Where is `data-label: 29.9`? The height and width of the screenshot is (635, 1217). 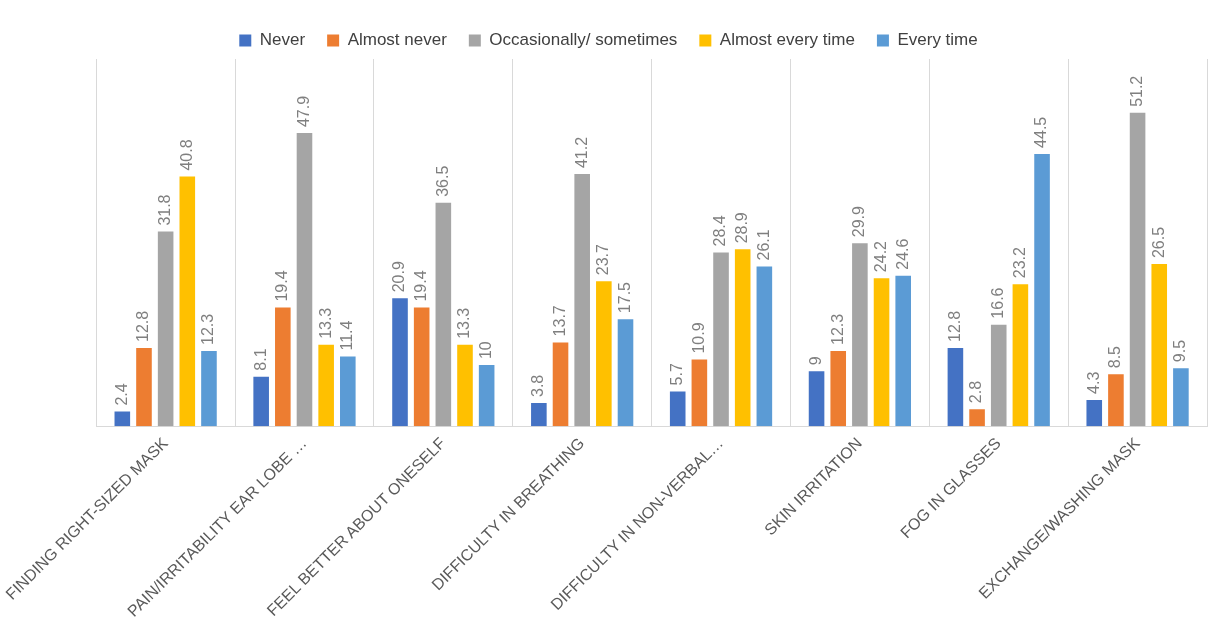
data-label: 29.9 is located at coordinates (859, 222).